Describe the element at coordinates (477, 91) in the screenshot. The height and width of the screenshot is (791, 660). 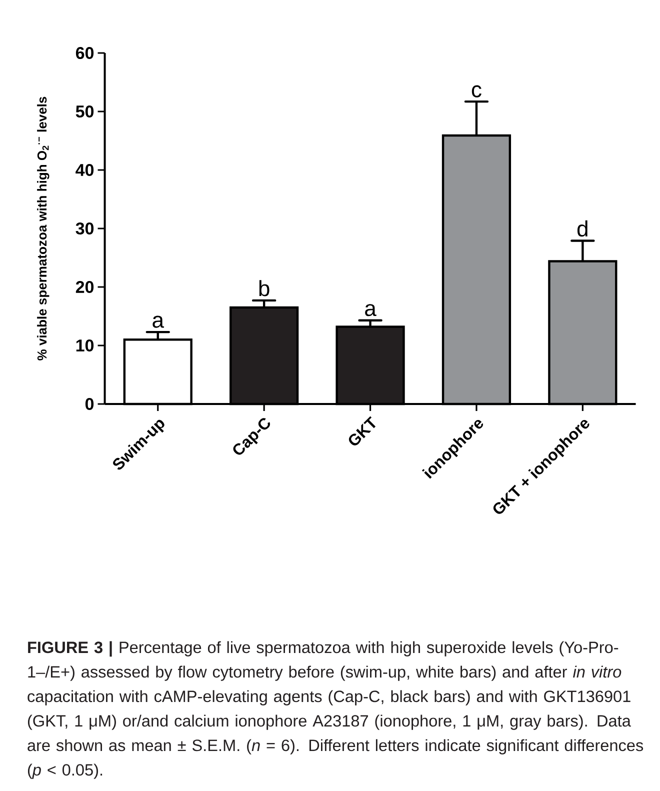
I see `annotation: c` at that location.